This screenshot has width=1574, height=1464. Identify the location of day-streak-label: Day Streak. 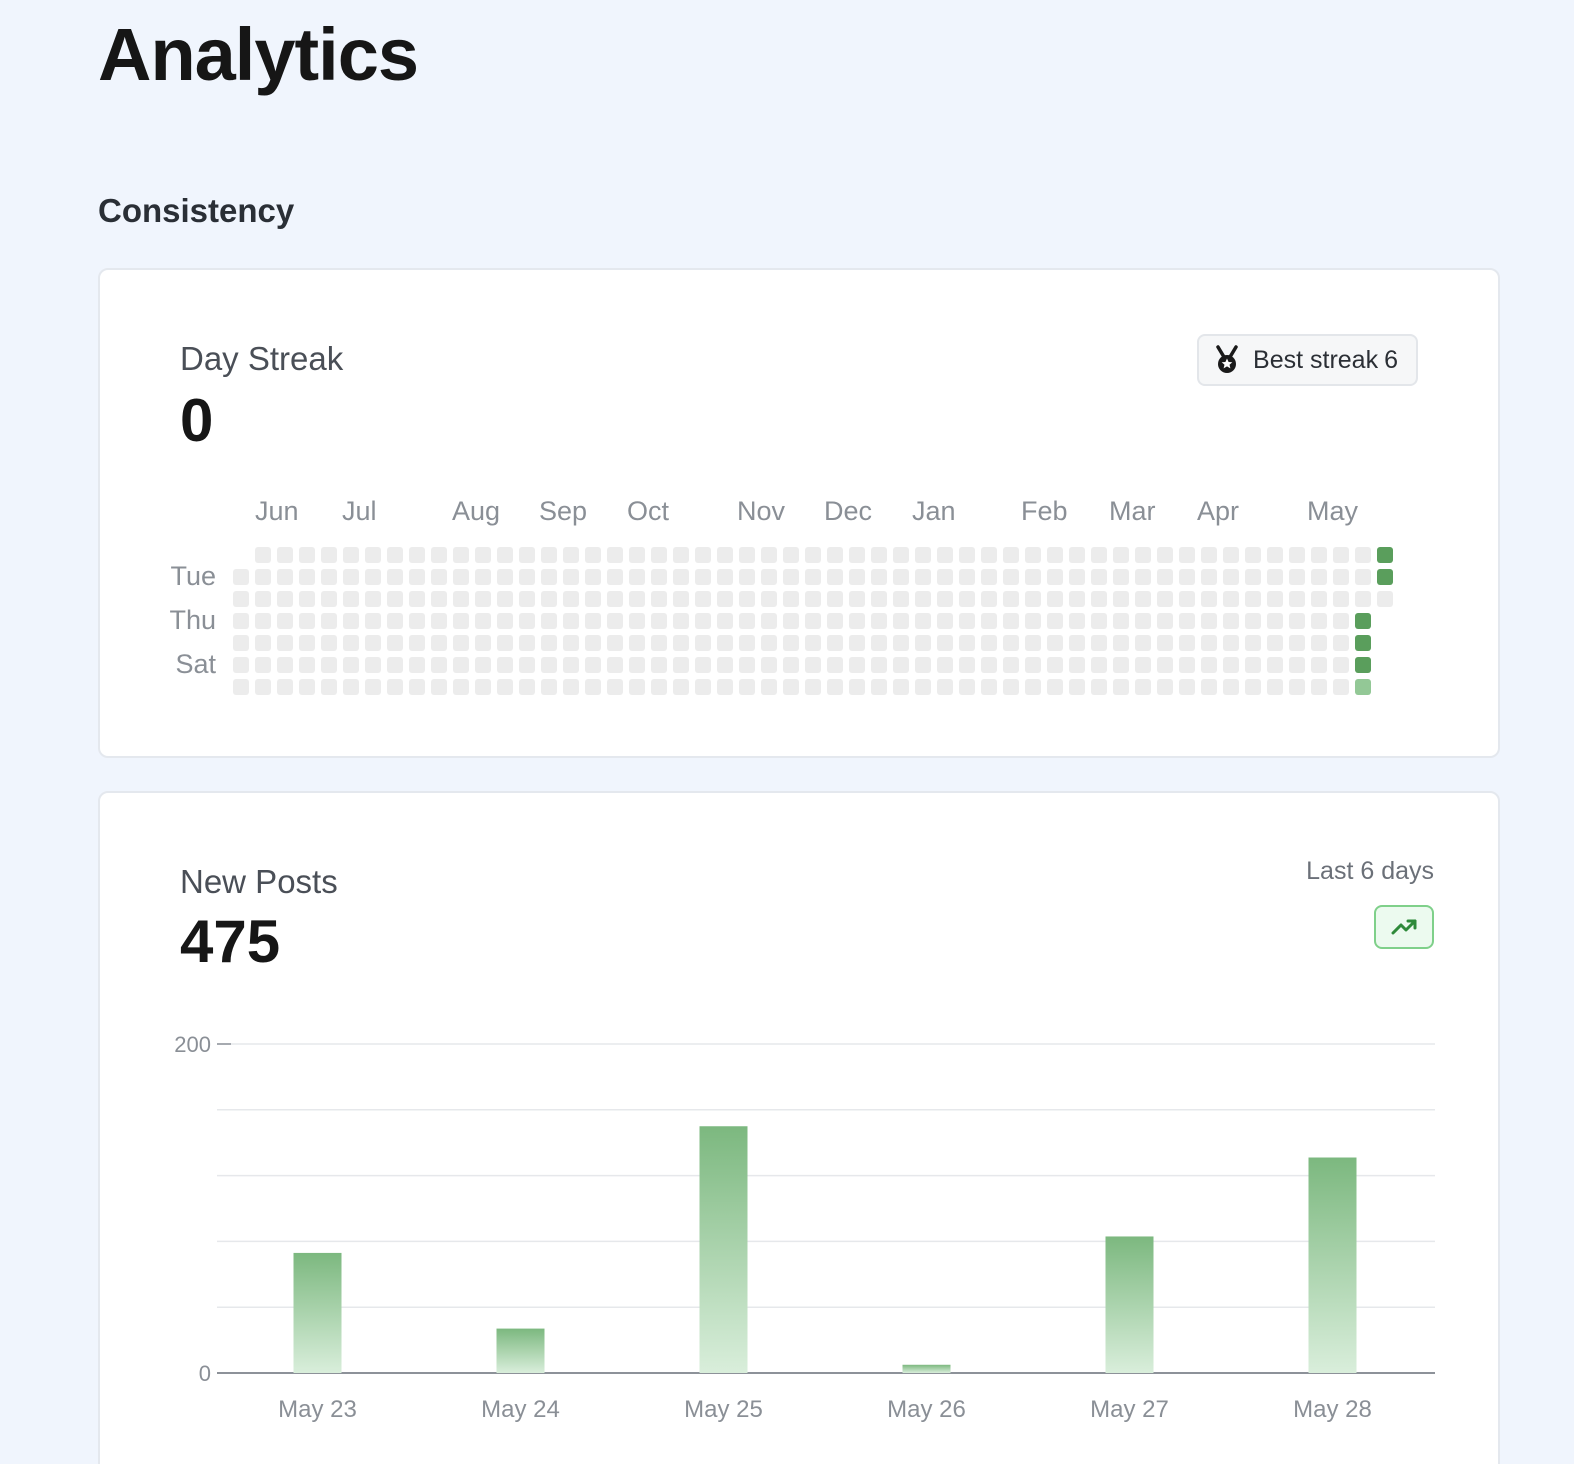
(262, 358).